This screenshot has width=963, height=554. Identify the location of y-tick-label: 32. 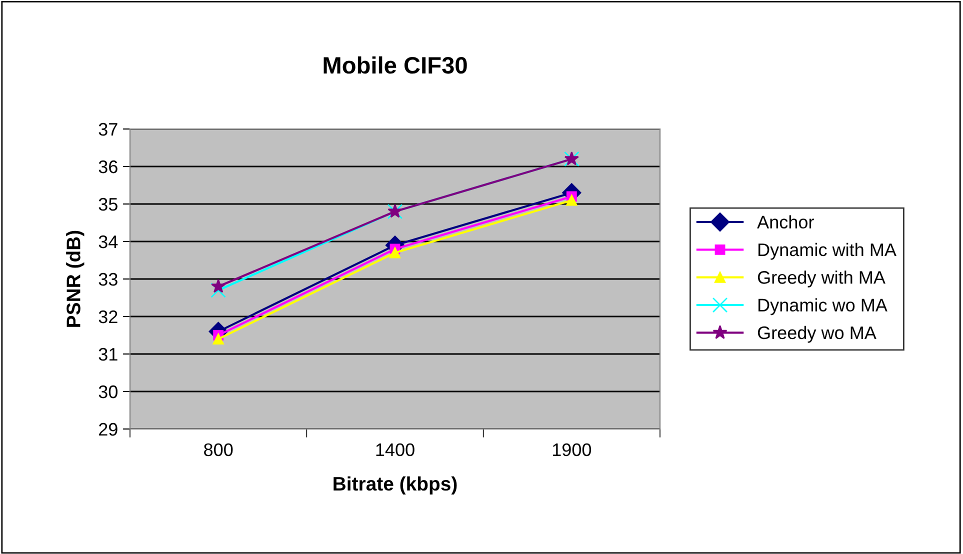
(108, 317).